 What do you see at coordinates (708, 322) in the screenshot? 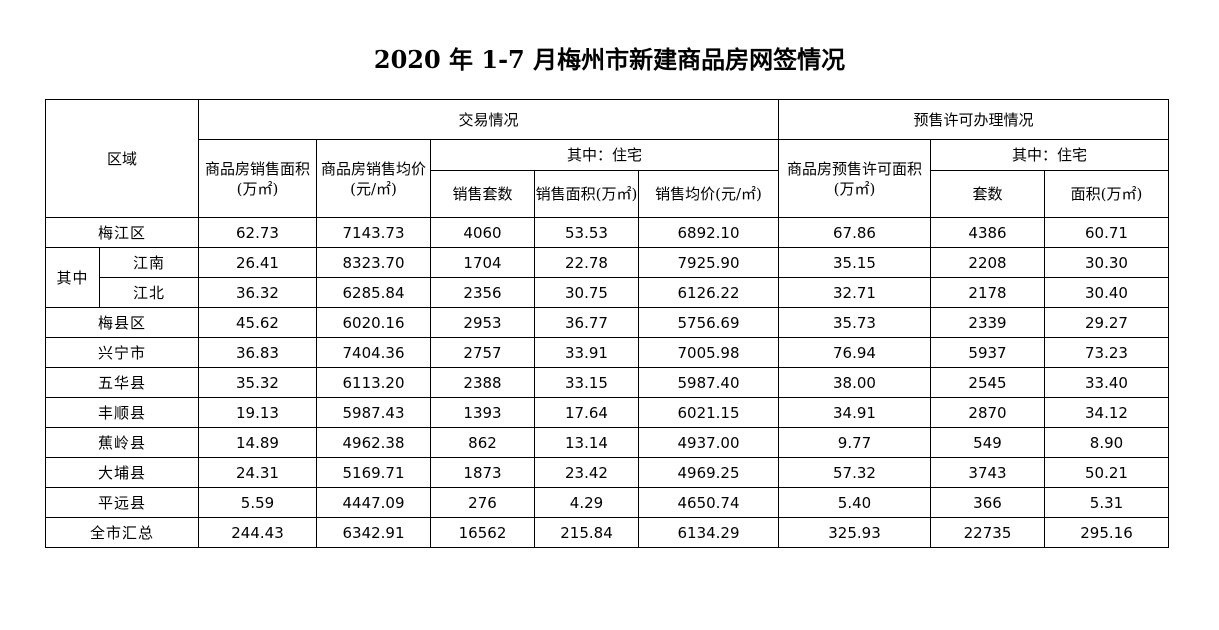
I see `cell: 5756.69` at bounding box center [708, 322].